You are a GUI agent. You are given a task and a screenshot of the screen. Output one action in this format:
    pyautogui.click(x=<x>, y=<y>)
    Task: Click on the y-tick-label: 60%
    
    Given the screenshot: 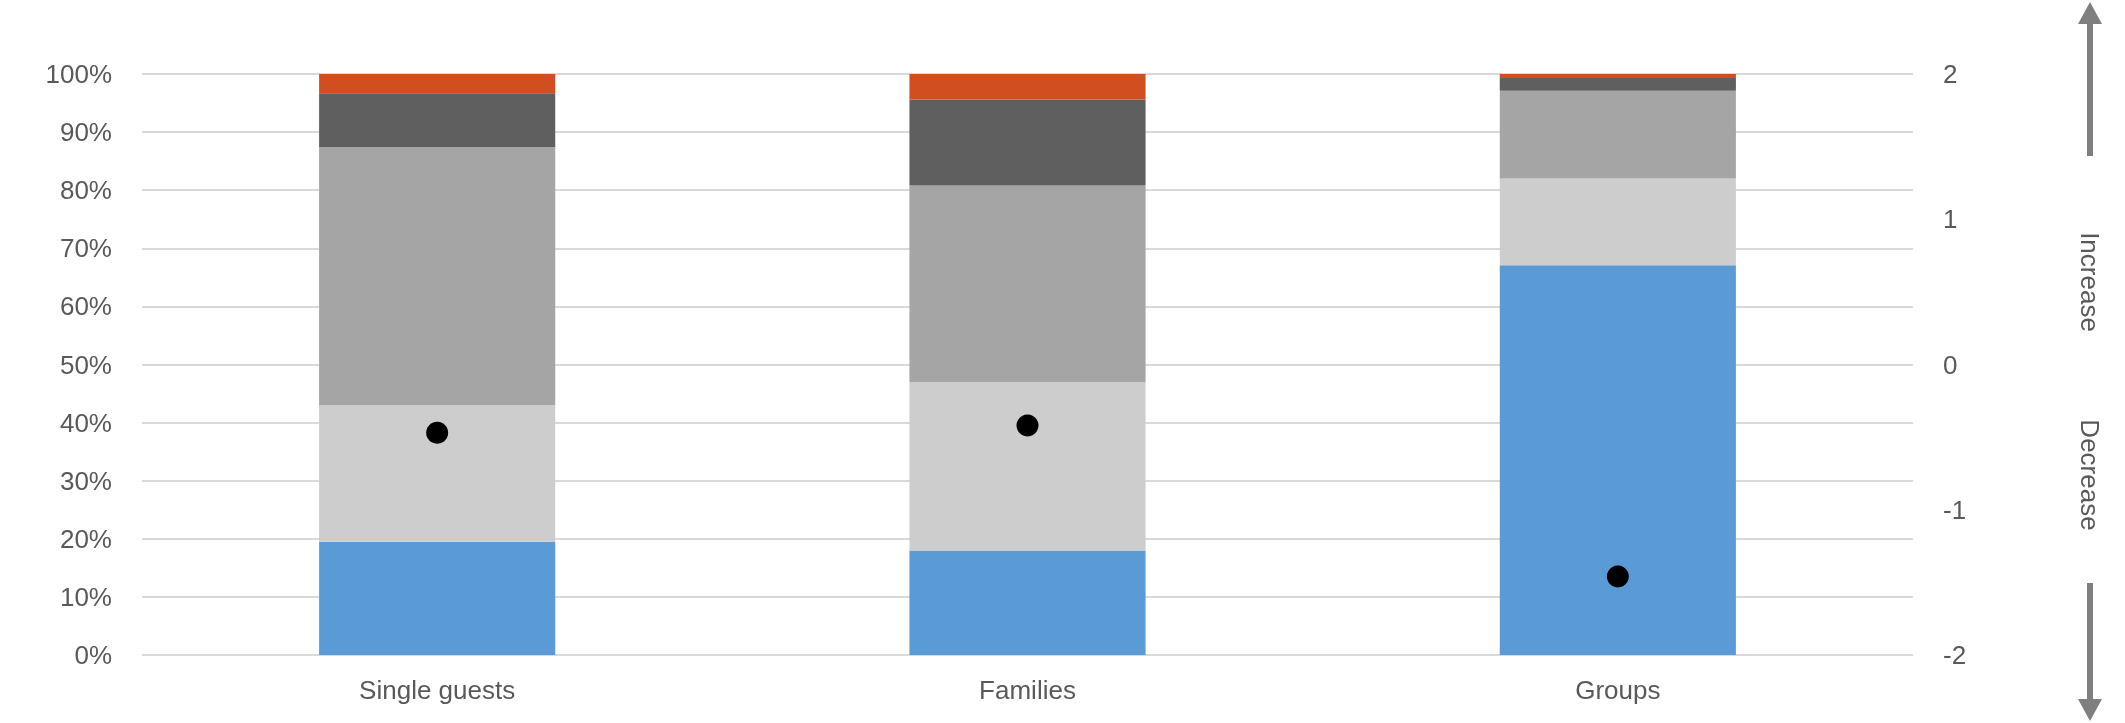 What is the action you would take?
    pyautogui.click(x=85, y=306)
    